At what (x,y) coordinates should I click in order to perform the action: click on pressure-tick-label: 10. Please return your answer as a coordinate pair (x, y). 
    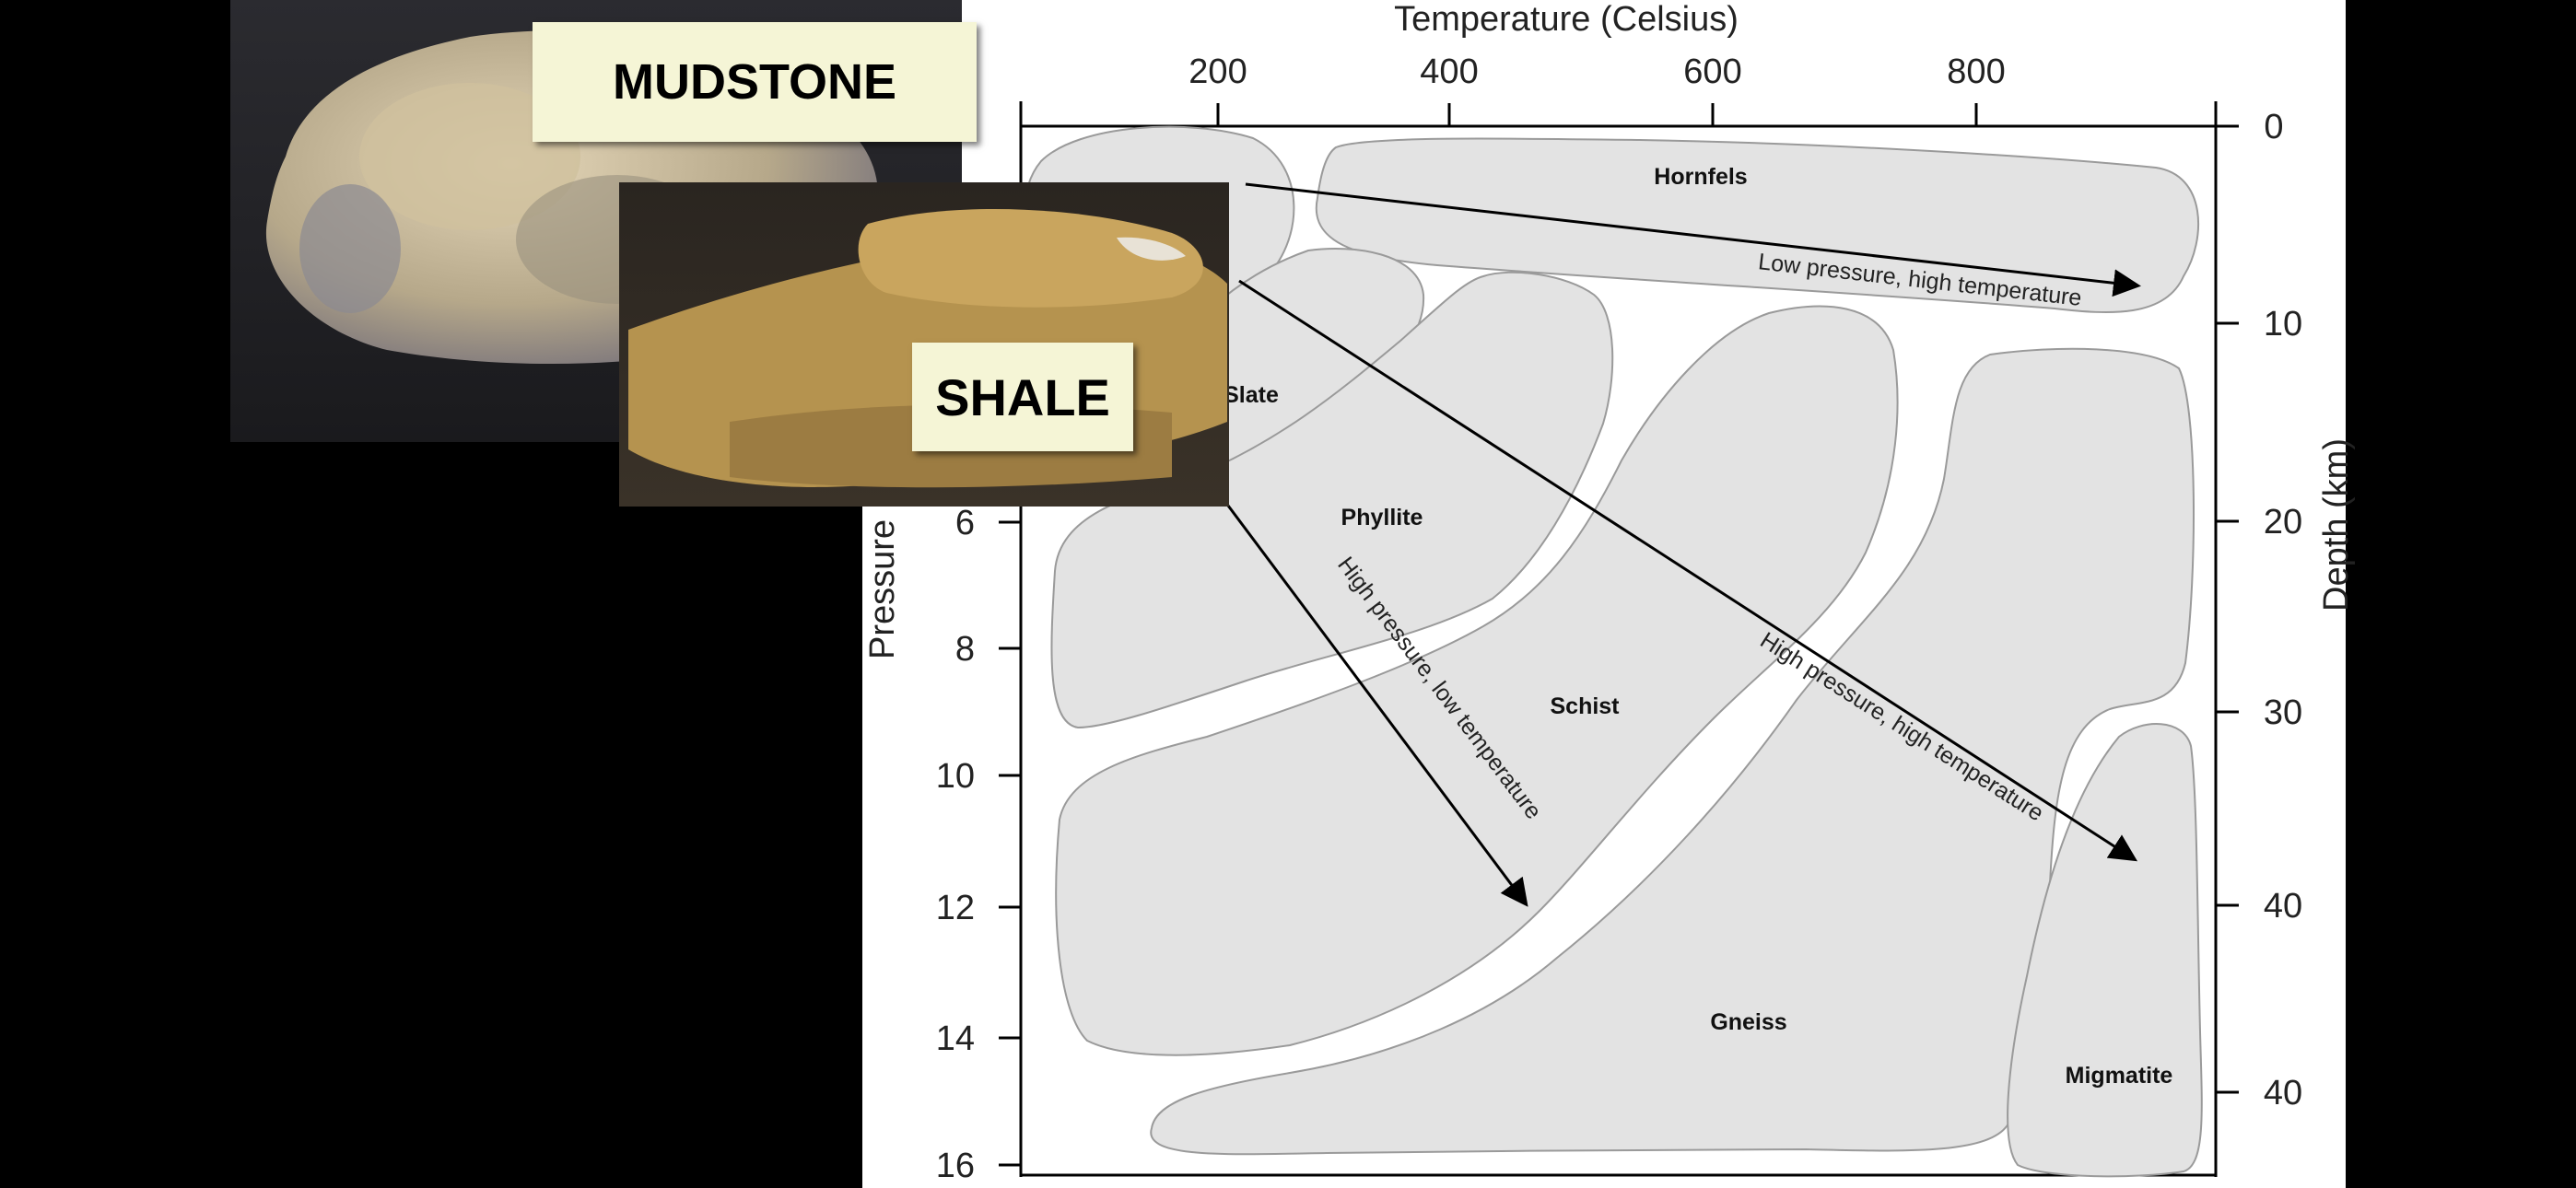
    Looking at the image, I should click on (956, 776).